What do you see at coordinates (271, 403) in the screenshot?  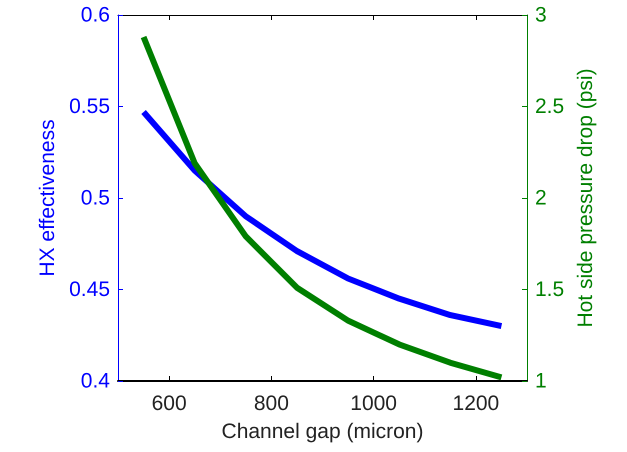 I see `x-tick-label: 800` at bounding box center [271, 403].